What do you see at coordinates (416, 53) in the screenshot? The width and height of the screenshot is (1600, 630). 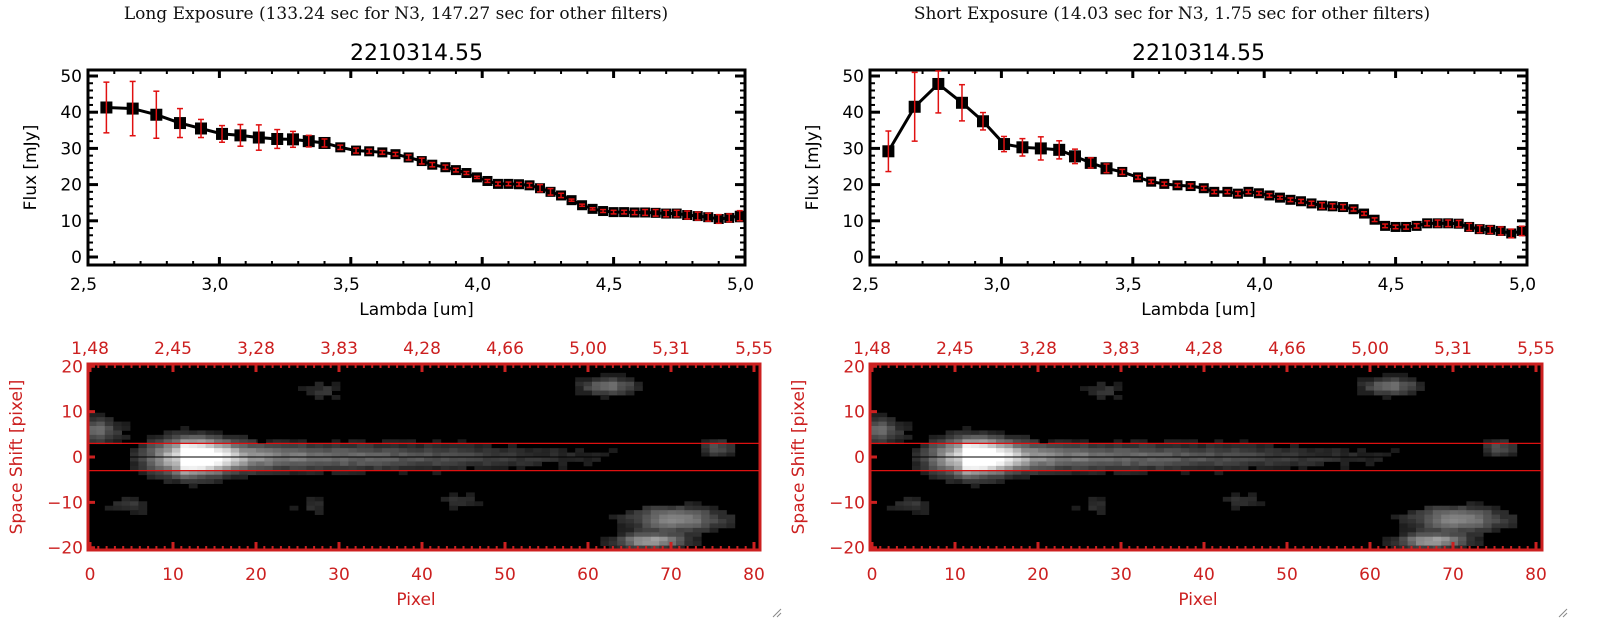 I see `plot-title: 2210314.55` at bounding box center [416, 53].